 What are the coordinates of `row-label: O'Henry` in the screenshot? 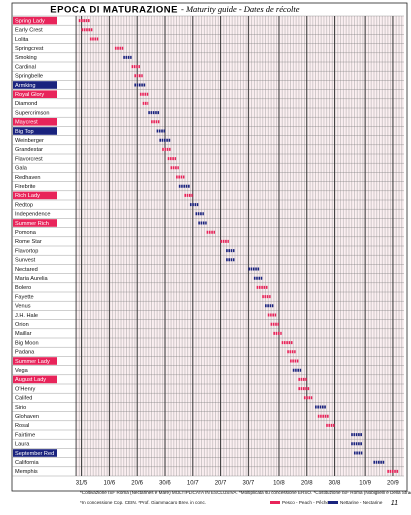 It's located at (25, 389).